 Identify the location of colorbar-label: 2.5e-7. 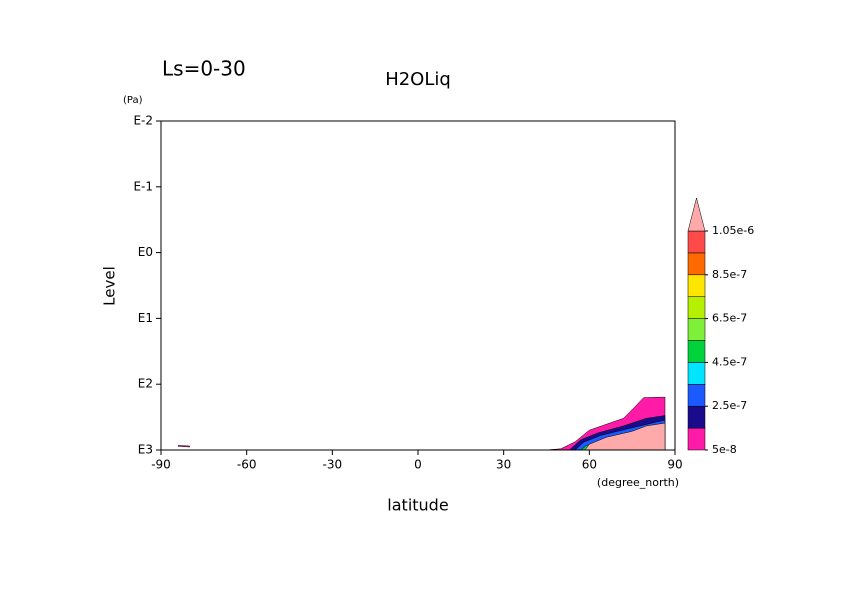
(729, 405).